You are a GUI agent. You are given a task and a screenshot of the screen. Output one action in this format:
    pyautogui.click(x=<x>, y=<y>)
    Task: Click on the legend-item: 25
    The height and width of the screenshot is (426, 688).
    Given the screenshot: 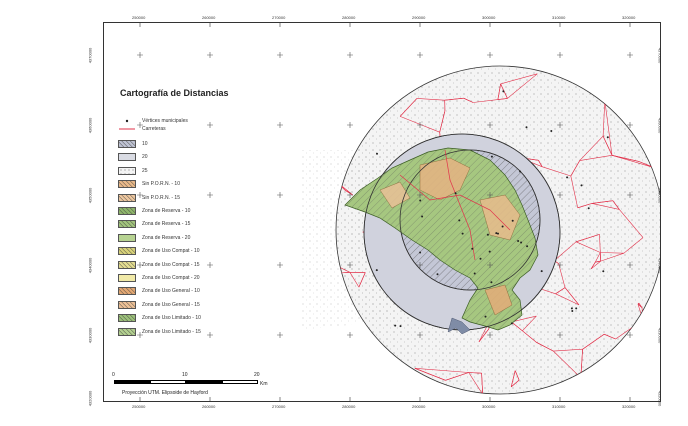 What is the action you would take?
    pyautogui.click(x=193, y=171)
    